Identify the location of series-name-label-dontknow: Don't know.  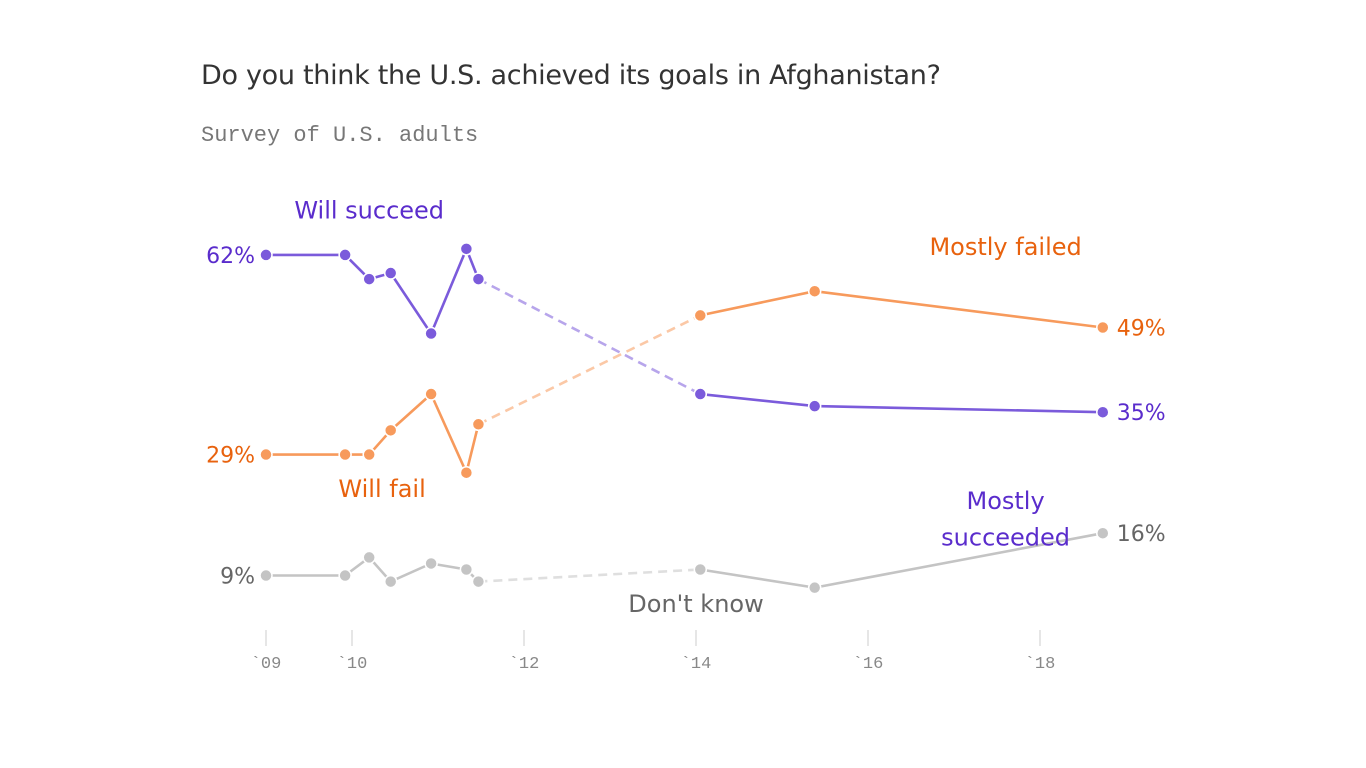
(695, 604).